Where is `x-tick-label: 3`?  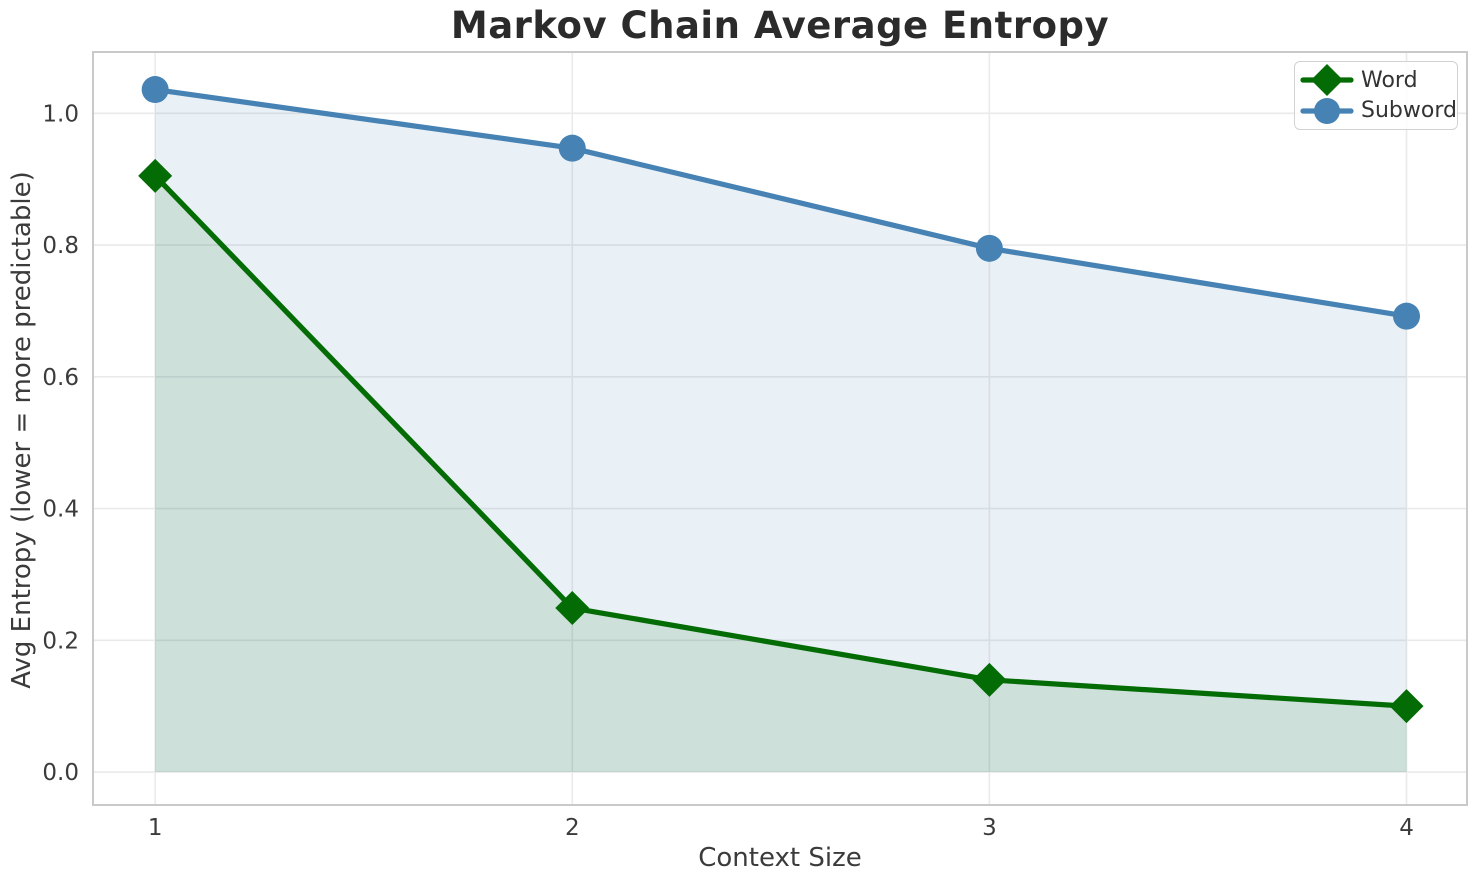 x-tick-label: 3 is located at coordinates (989, 828).